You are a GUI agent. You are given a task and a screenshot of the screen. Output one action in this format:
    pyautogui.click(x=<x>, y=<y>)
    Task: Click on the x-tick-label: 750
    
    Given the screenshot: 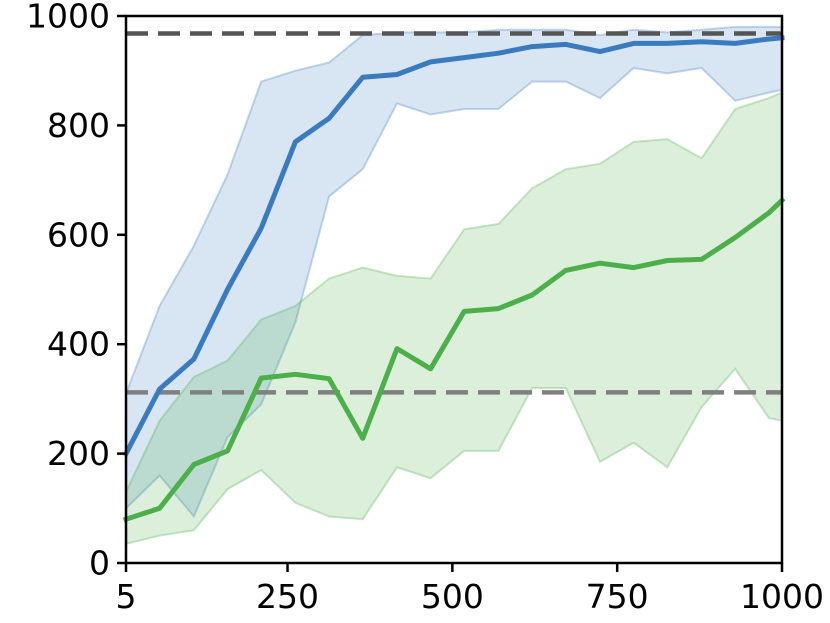 What is the action you would take?
    pyautogui.click(x=617, y=596)
    